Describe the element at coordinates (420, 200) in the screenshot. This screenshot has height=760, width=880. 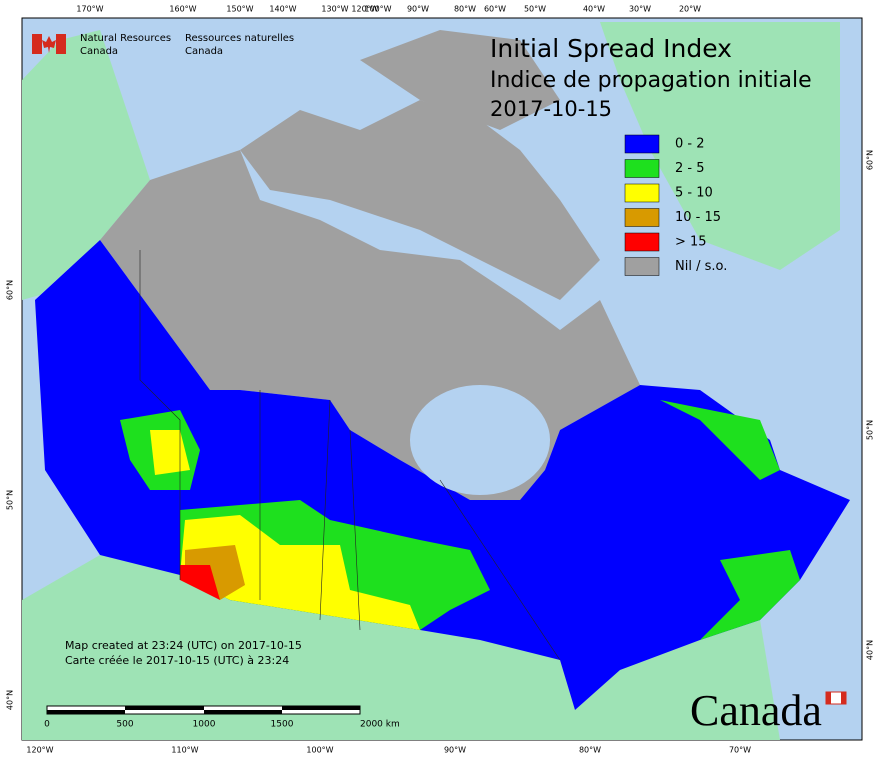
I see `arctic-islands` at that location.